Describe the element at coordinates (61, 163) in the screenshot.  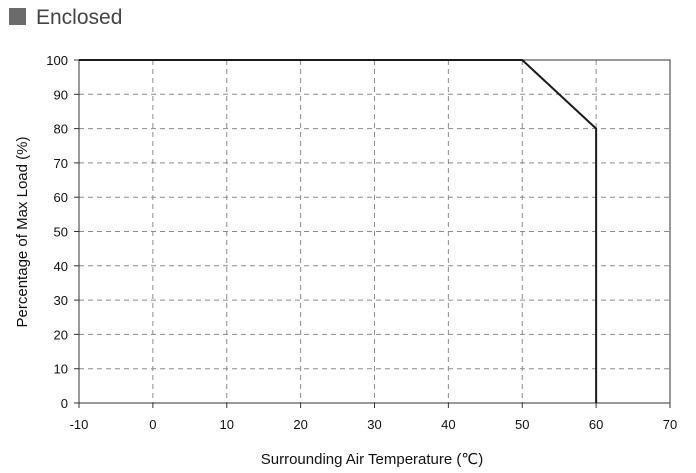
I see `y-tick-label: 70` at that location.